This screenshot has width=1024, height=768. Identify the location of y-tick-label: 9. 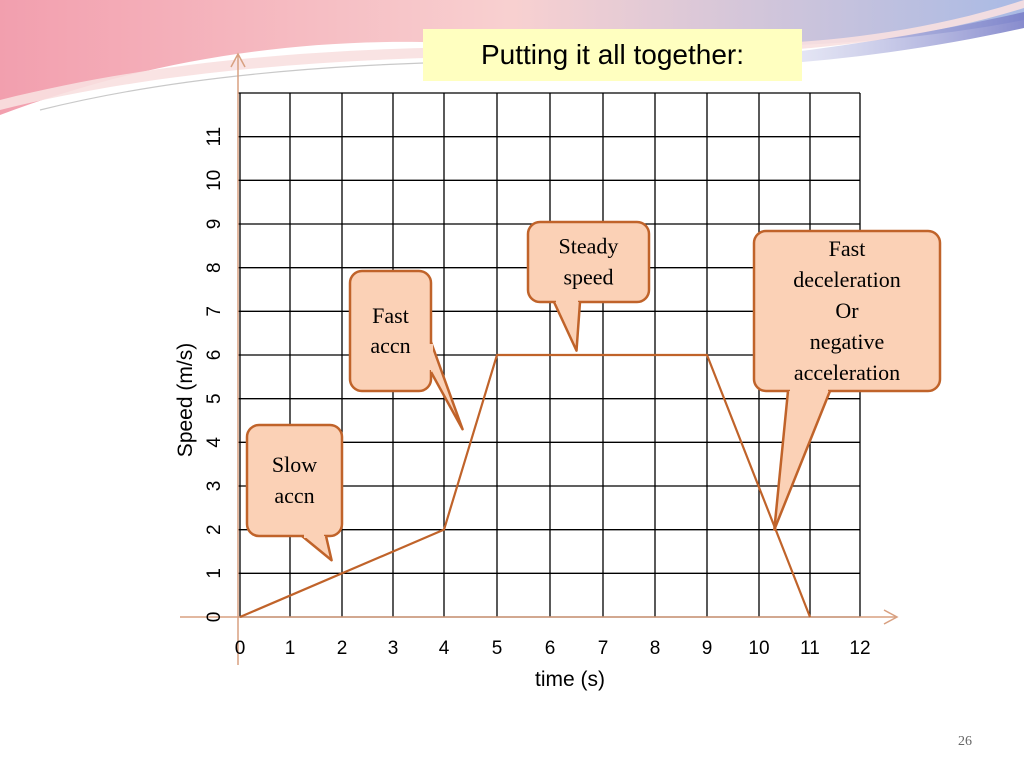
(214, 224).